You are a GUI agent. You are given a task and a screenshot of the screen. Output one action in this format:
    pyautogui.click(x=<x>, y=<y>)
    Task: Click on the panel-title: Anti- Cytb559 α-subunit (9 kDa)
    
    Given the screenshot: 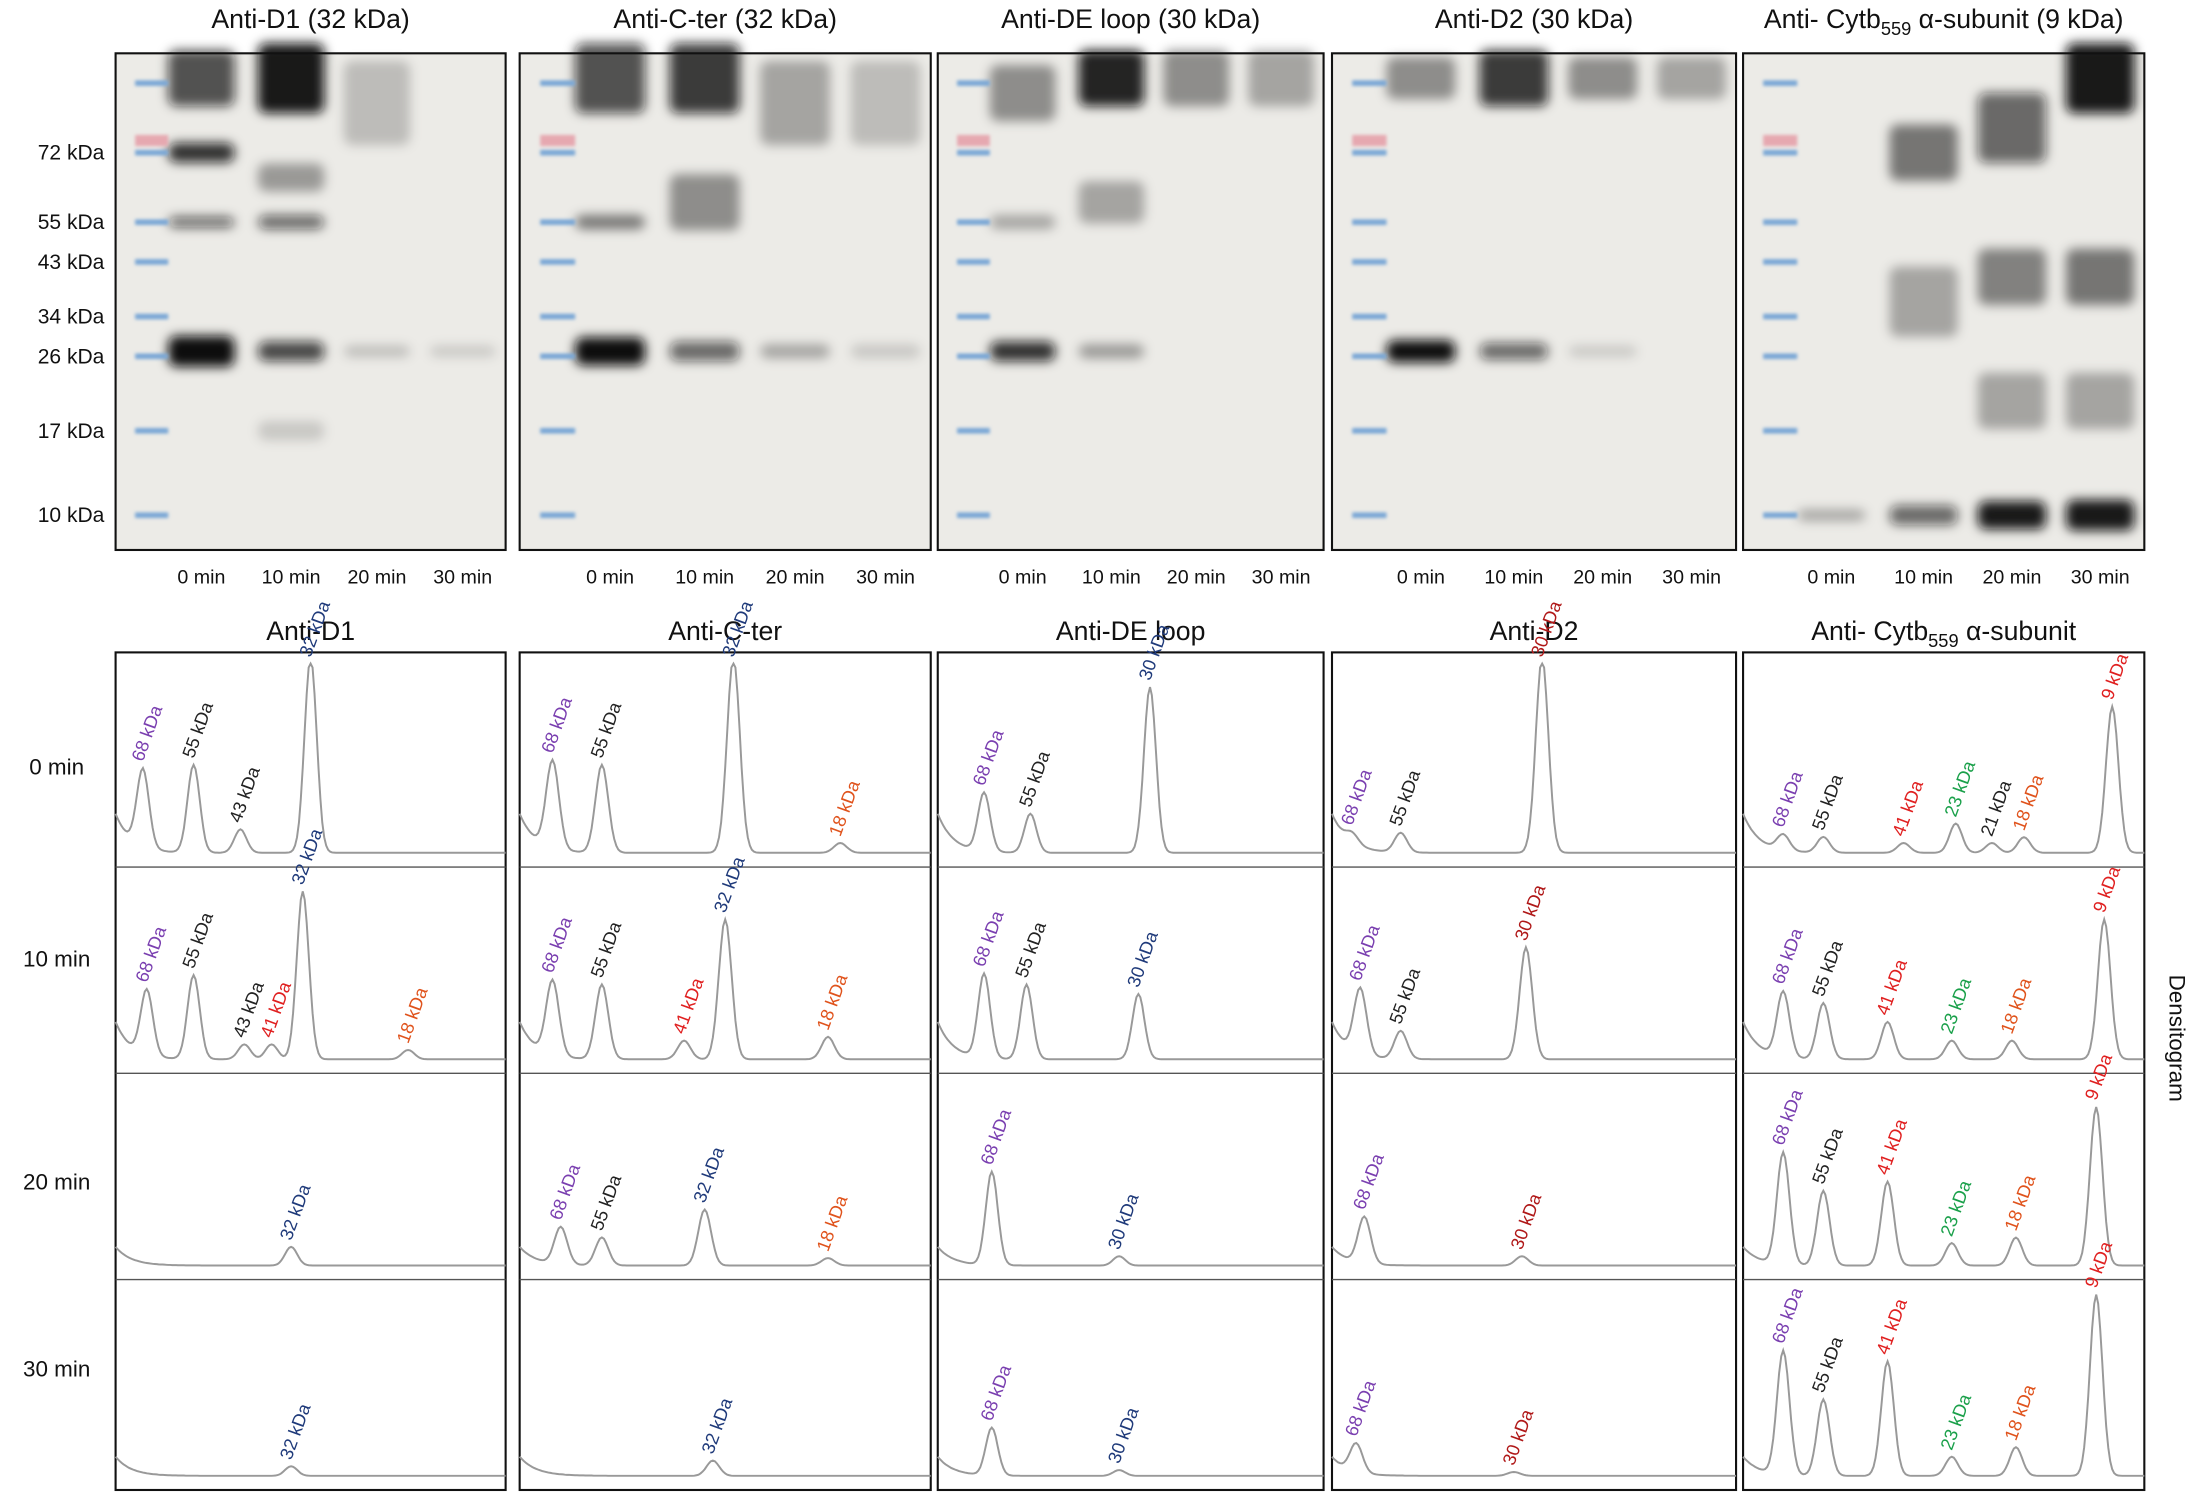 What is the action you would take?
    pyautogui.click(x=1944, y=21)
    